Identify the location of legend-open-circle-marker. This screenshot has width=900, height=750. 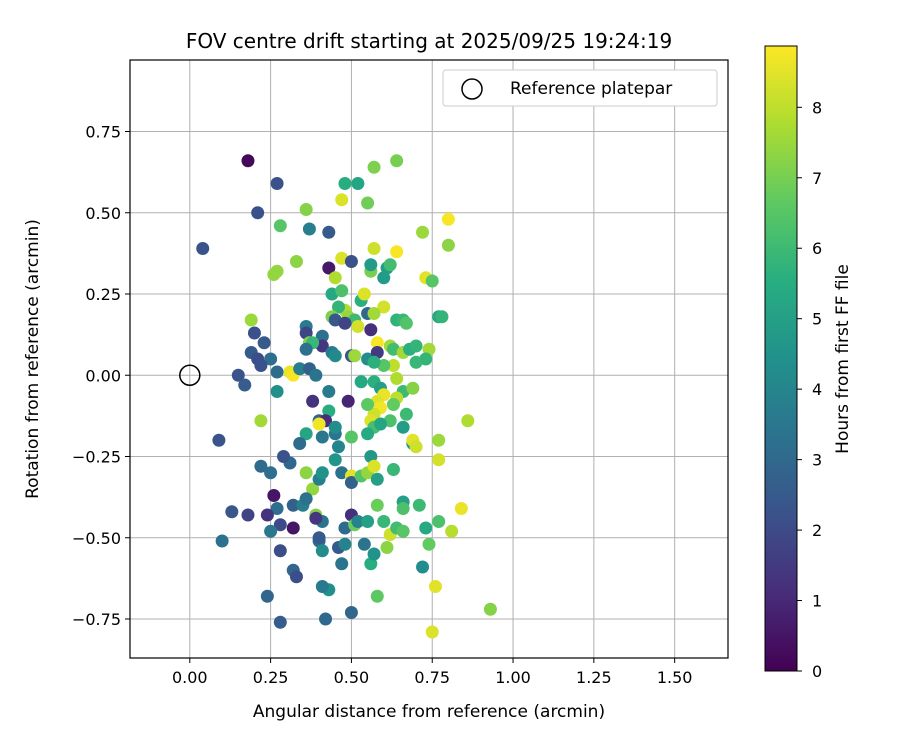
(472, 89).